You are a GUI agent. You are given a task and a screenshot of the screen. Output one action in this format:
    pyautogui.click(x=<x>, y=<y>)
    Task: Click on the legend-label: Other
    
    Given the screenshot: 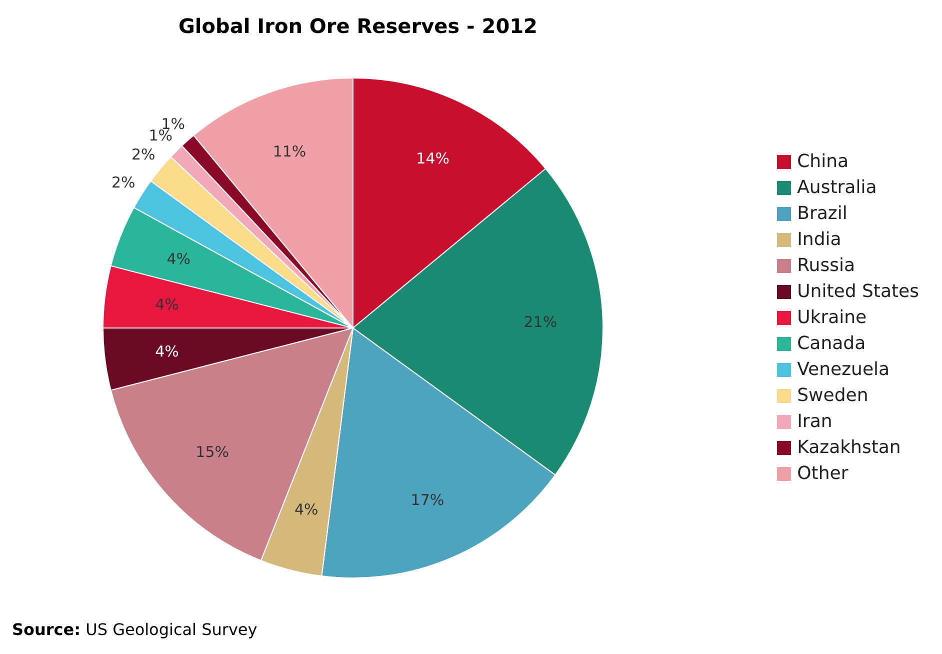 What is the action you would take?
    pyautogui.click(x=822, y=474)
    